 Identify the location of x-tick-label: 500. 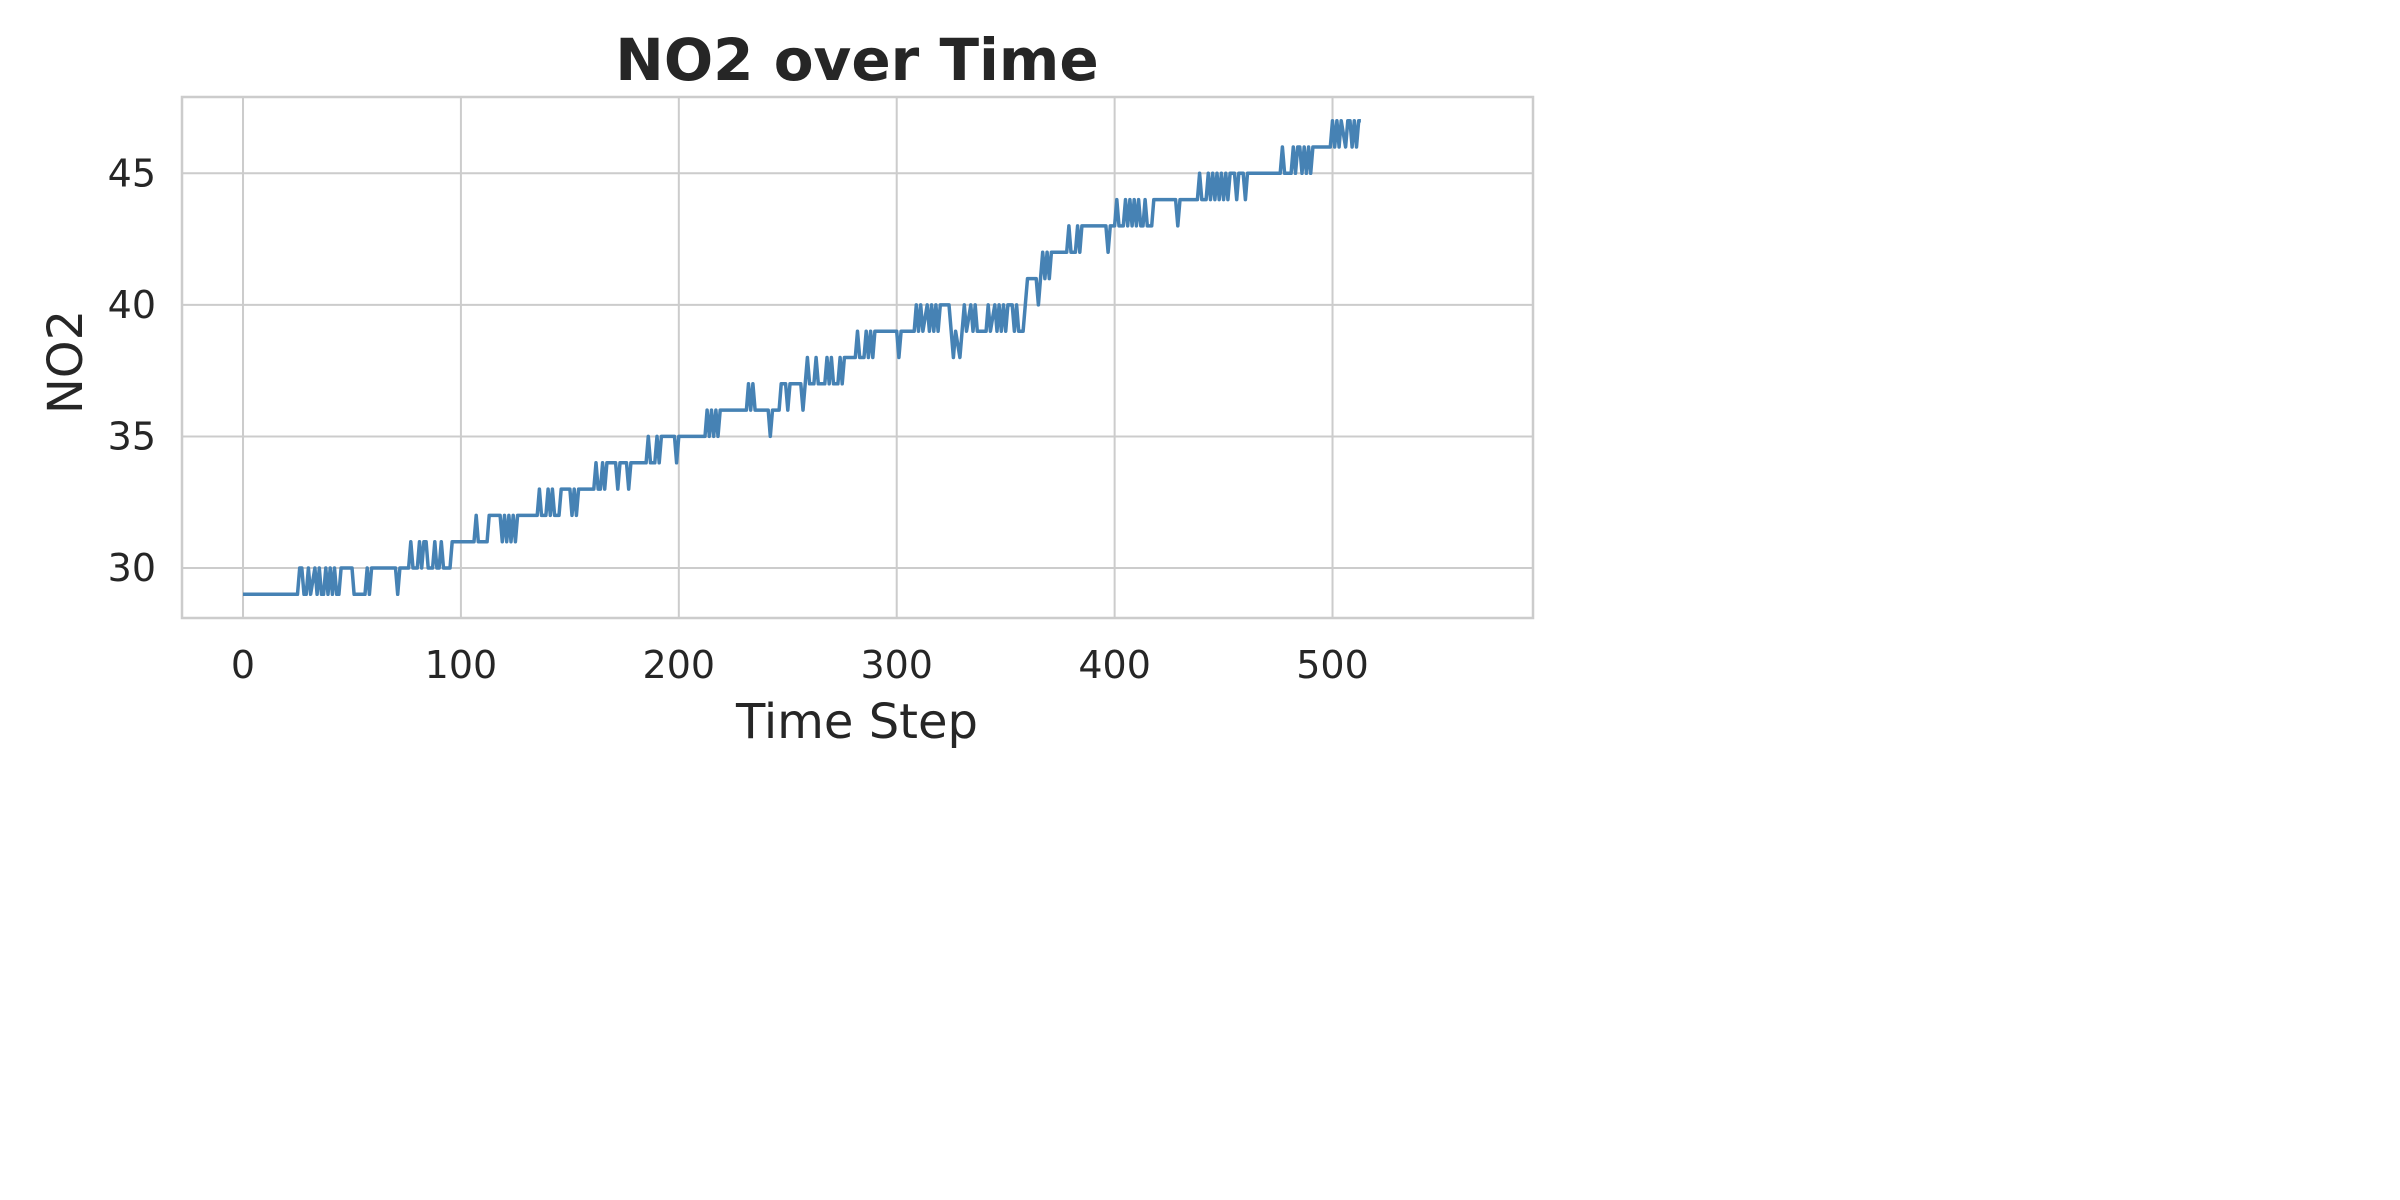
(1332, 665).